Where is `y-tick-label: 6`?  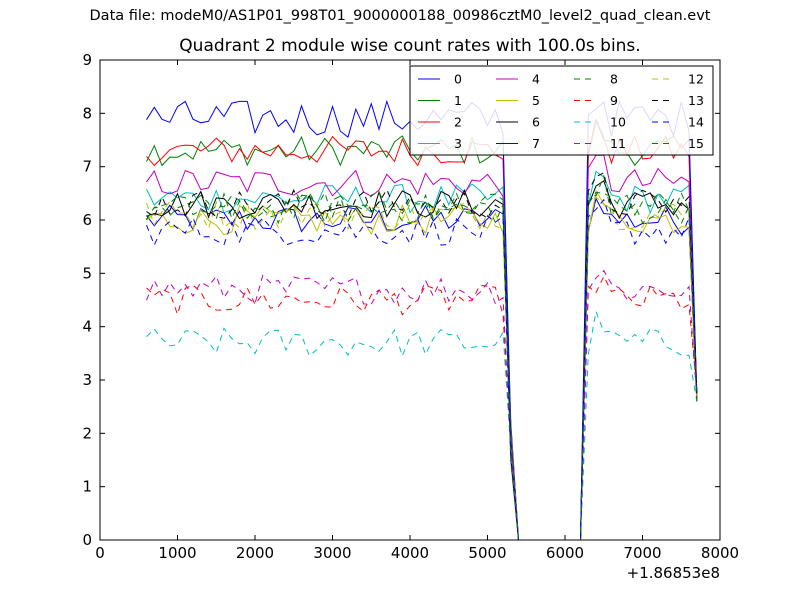 y-tick-label: 6 is located at coordinates (87, 220).